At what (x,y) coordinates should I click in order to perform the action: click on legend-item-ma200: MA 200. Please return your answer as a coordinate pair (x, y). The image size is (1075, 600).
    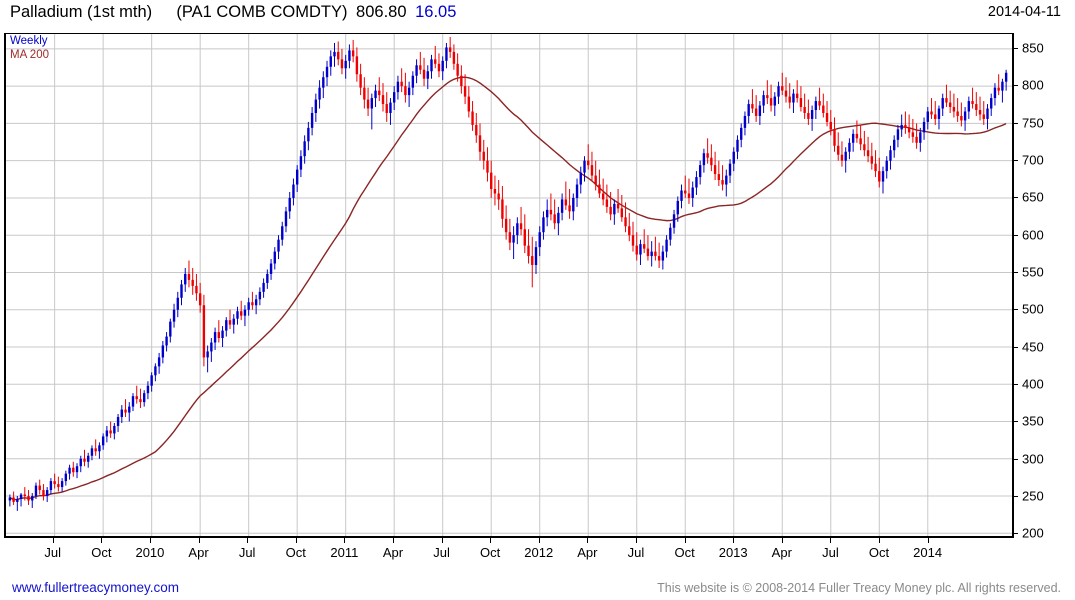
    Looking at the image, I should click on (29, 55).